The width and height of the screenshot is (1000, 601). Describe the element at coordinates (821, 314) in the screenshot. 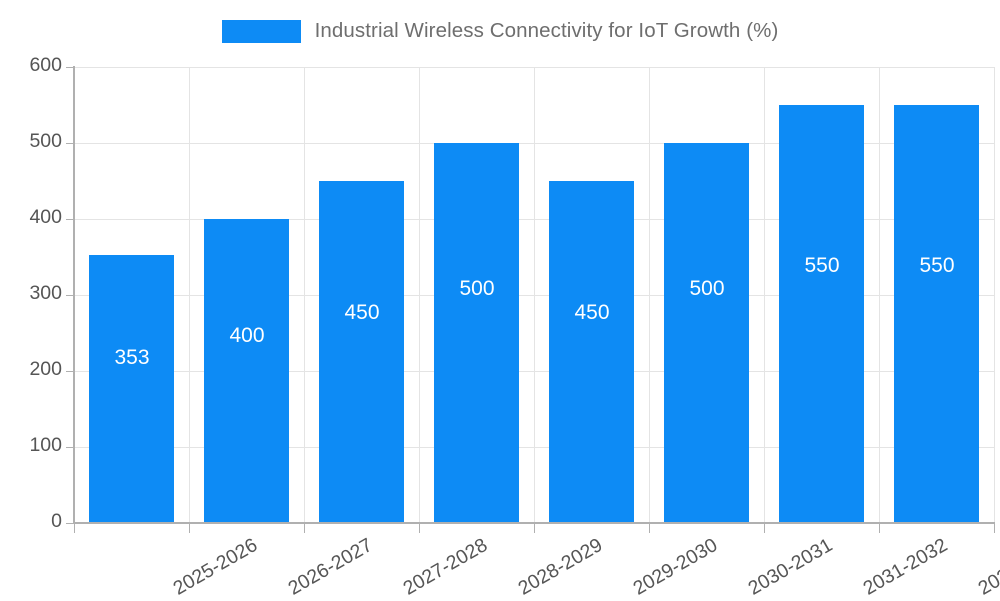

I see `bar-2031-2032` at that location.